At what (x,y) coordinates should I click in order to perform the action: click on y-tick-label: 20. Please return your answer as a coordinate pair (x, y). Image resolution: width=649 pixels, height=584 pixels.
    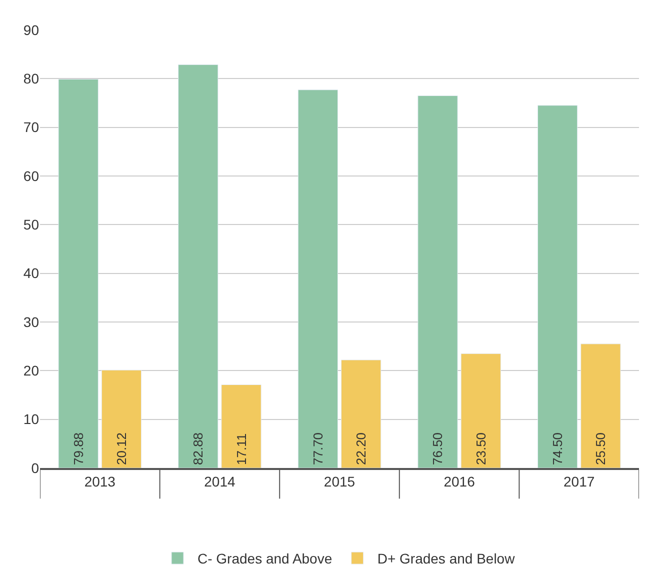
    Looking at the image, I should click on (31, 370).